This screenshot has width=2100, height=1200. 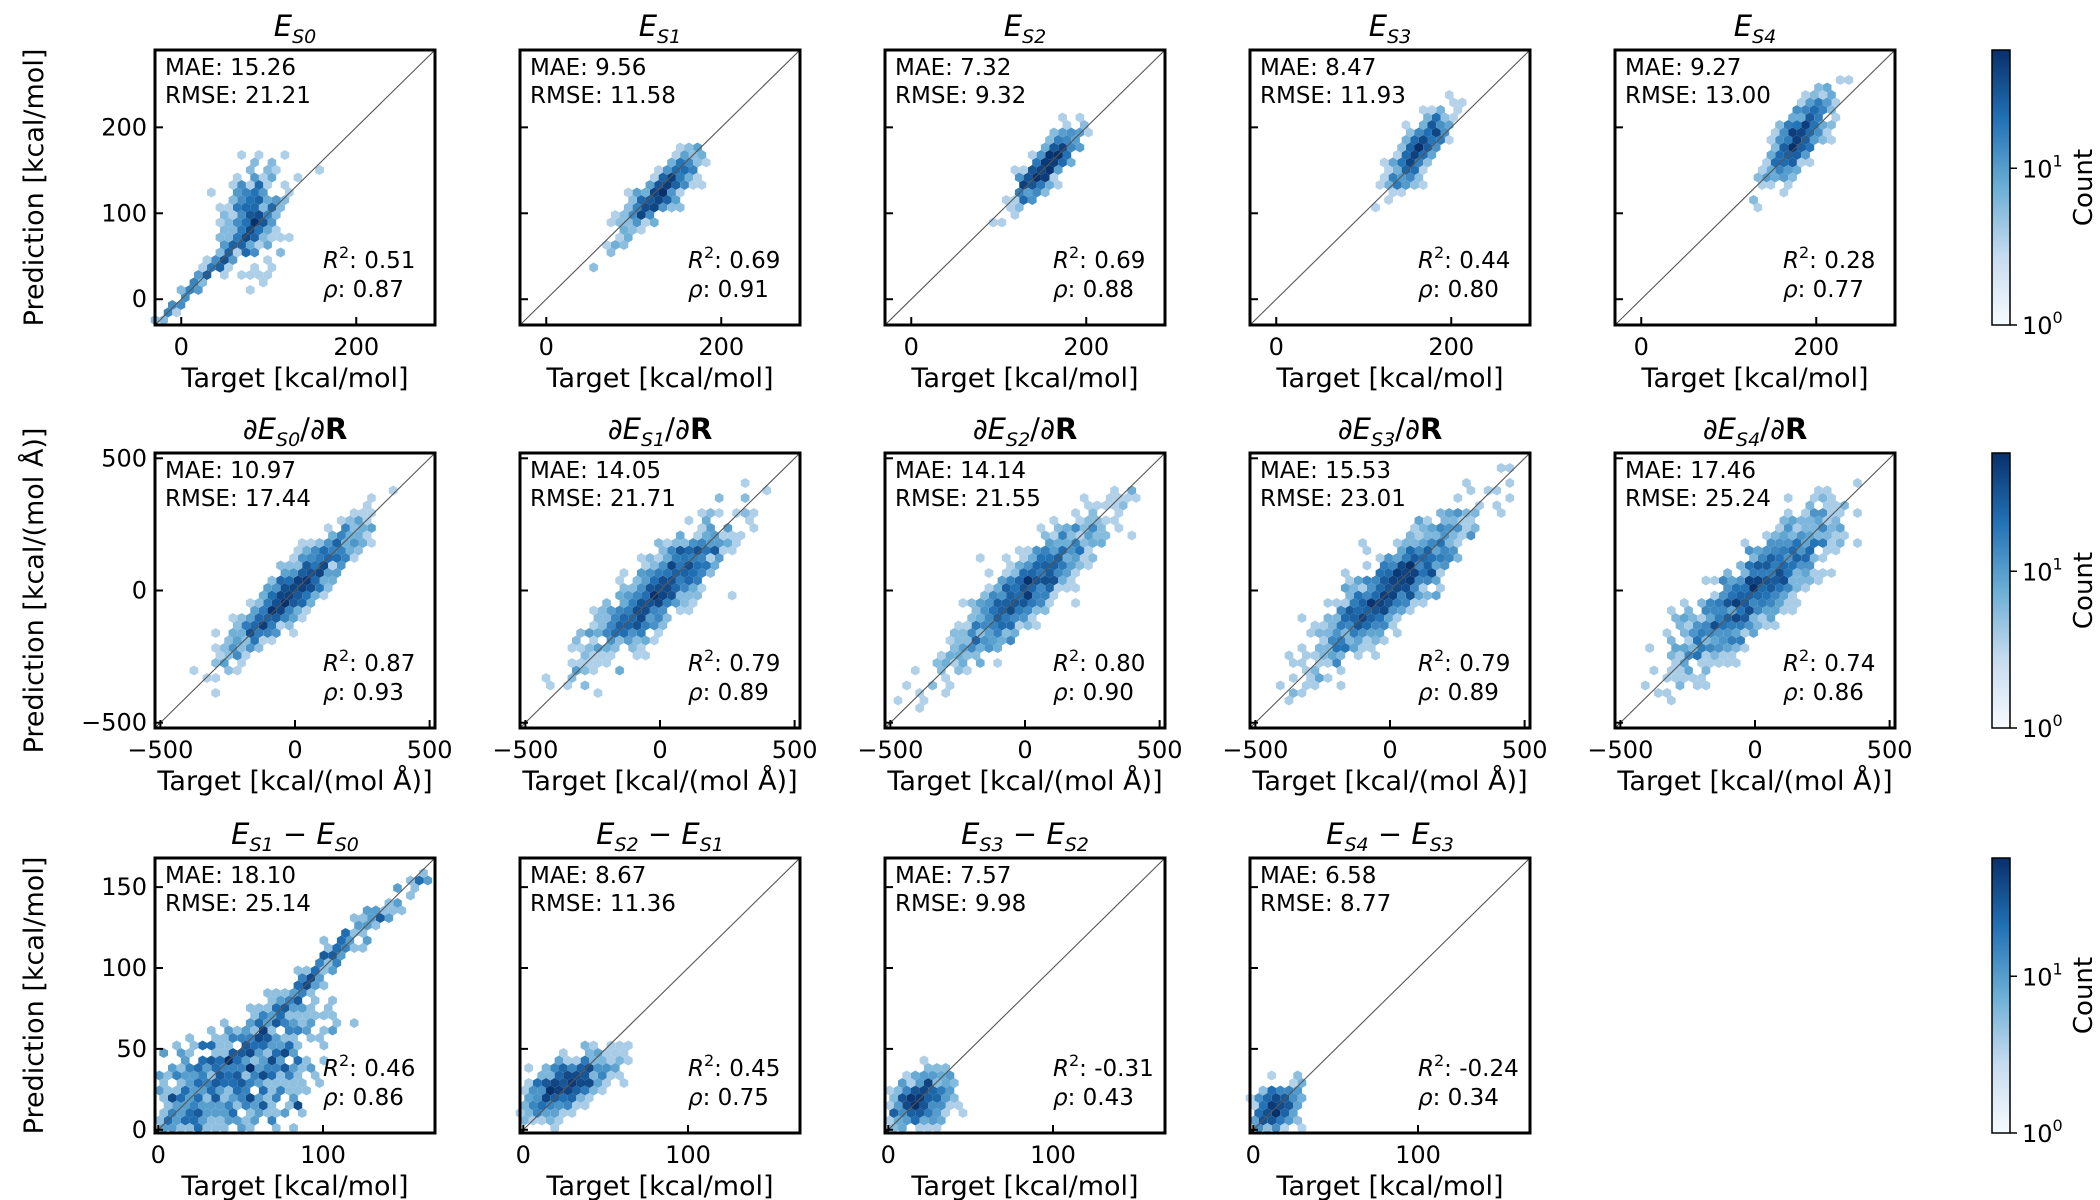 I want to click on r2-label: R2: 0.69, so click(x=734, y=258).